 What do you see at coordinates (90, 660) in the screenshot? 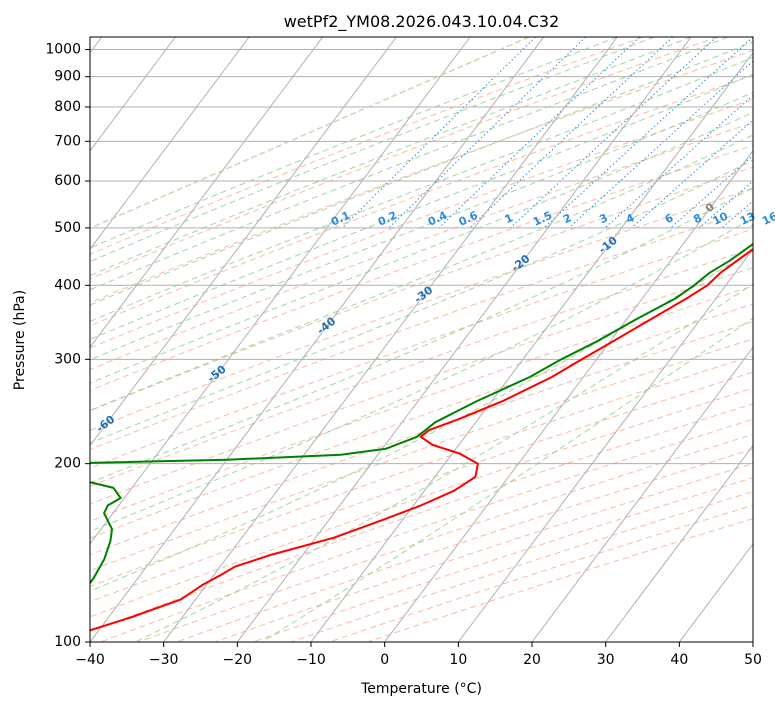
I see `x-tick-label: −40` at bounding box center [90, 660].